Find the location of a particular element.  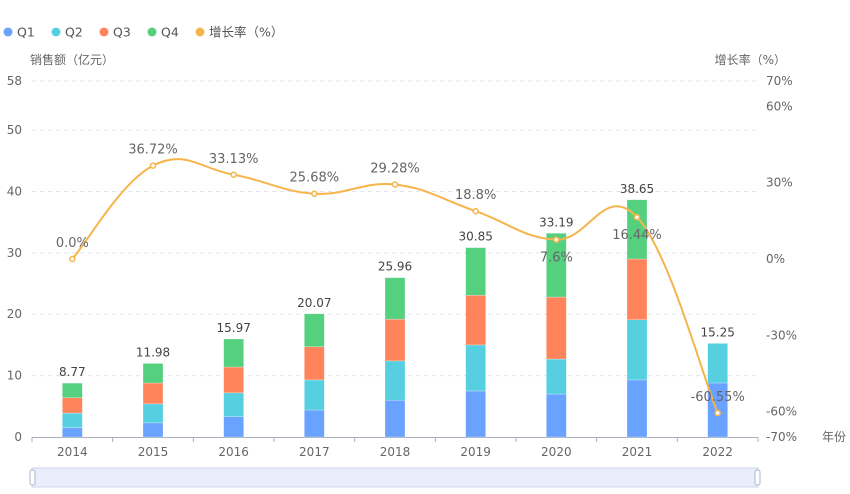

growth-point-2021 is located at coordinates (637, 217).